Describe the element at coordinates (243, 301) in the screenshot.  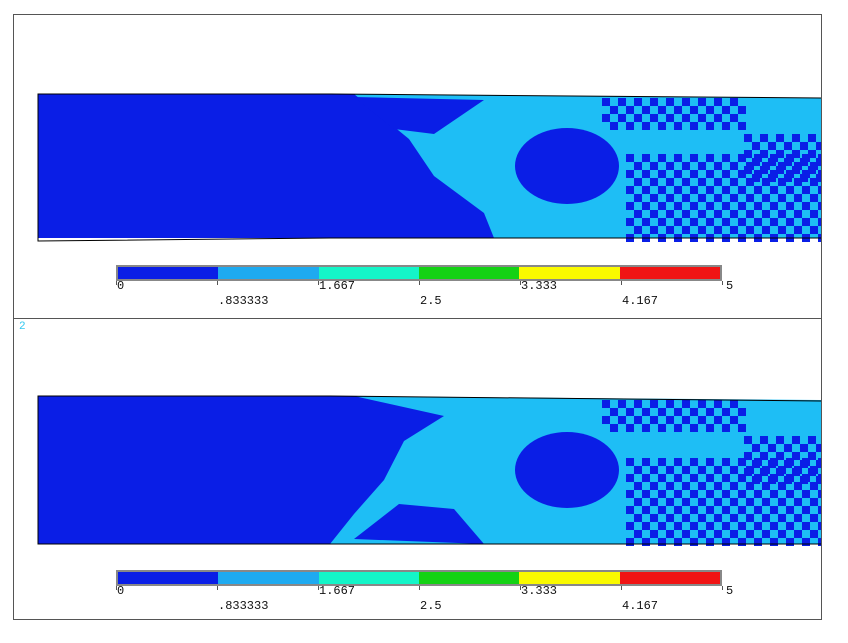
I see `legend-tick-label: .833333` at that location.